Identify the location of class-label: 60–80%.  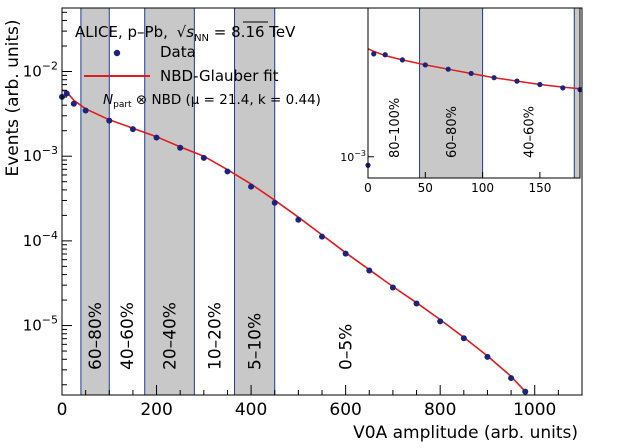
(96, 336).